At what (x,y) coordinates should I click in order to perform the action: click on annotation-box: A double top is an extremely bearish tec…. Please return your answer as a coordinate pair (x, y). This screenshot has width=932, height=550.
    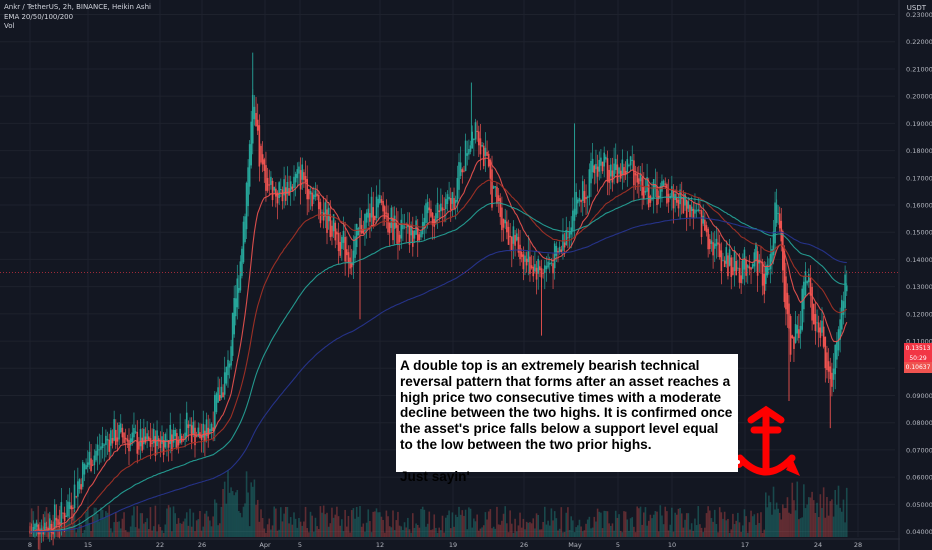
    Looking at the image, I should click on (567, 419).